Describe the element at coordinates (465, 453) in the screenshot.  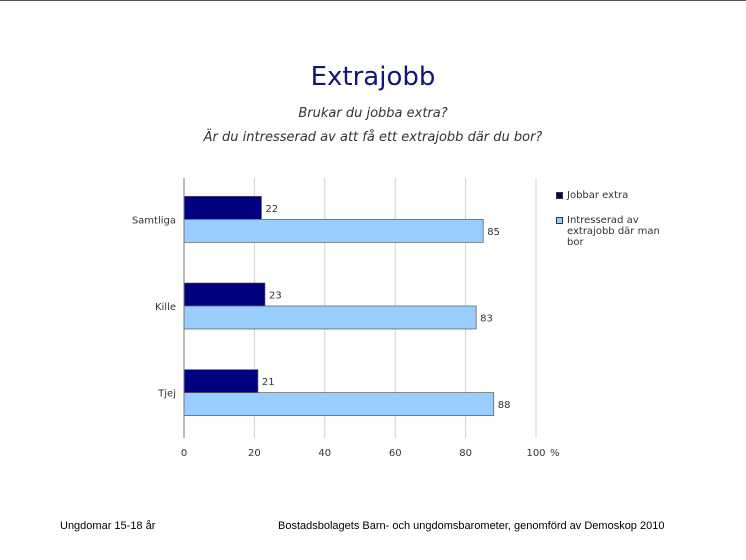
I see `x-tick-label: 80` at that location.